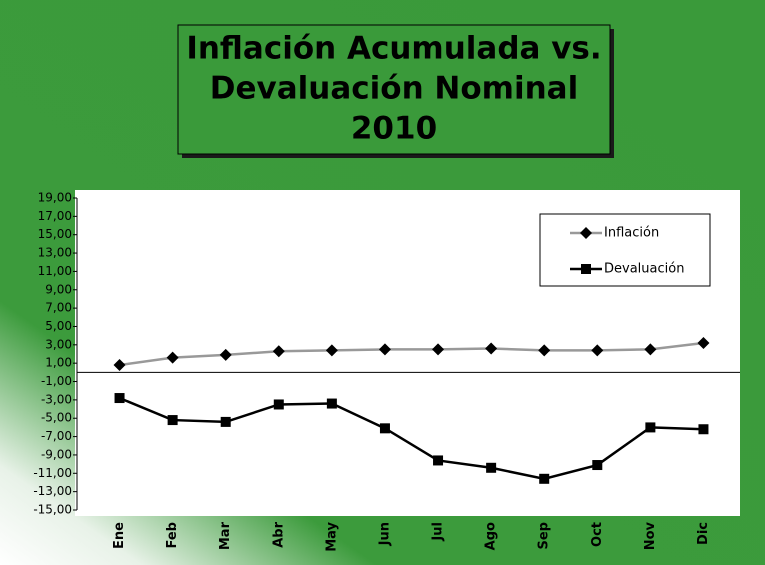 The image size is (765, 565). What do you see at coordinates (119, 535) in the screenshot?
I see `x-tick-label: Ene` at bounding box center [119, 535].